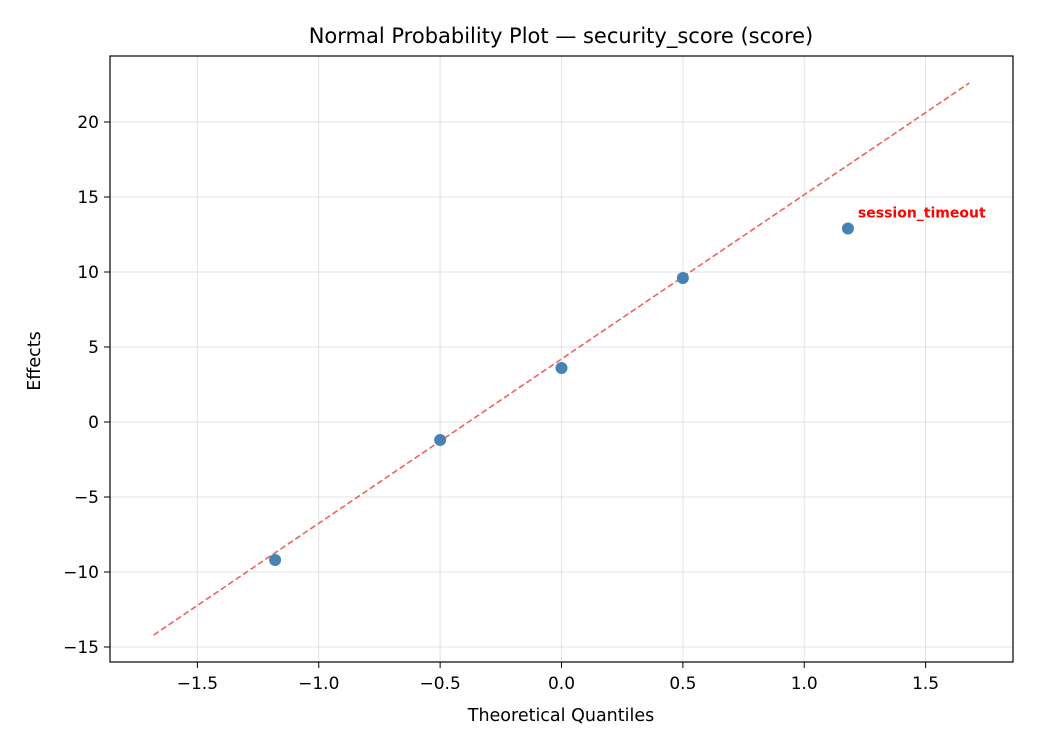  Describe the element at coordinates (318, 684) in the screenshot. I see `x-tick-label: −1.0` at that location.